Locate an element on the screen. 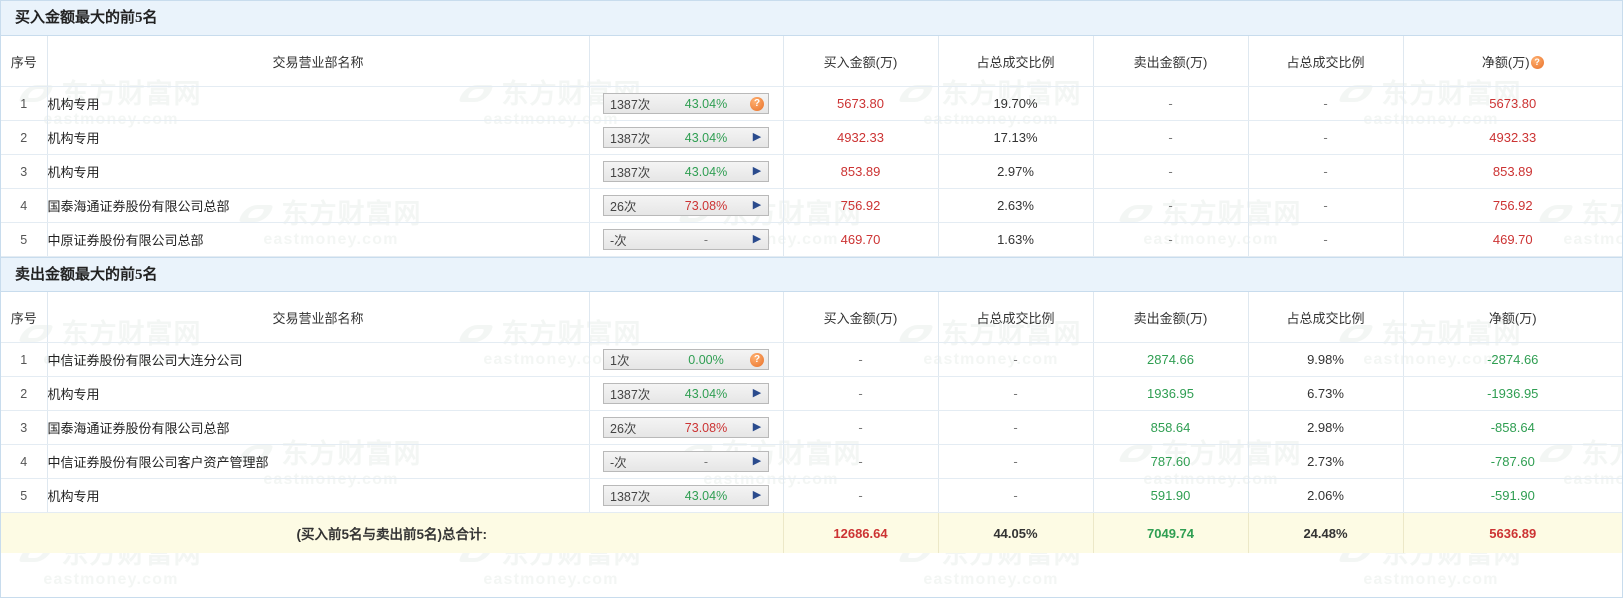 The width and height of the screenshot is (1623, 598). cell-net-amount: -858.64 is located at coordinates (1512, 427).